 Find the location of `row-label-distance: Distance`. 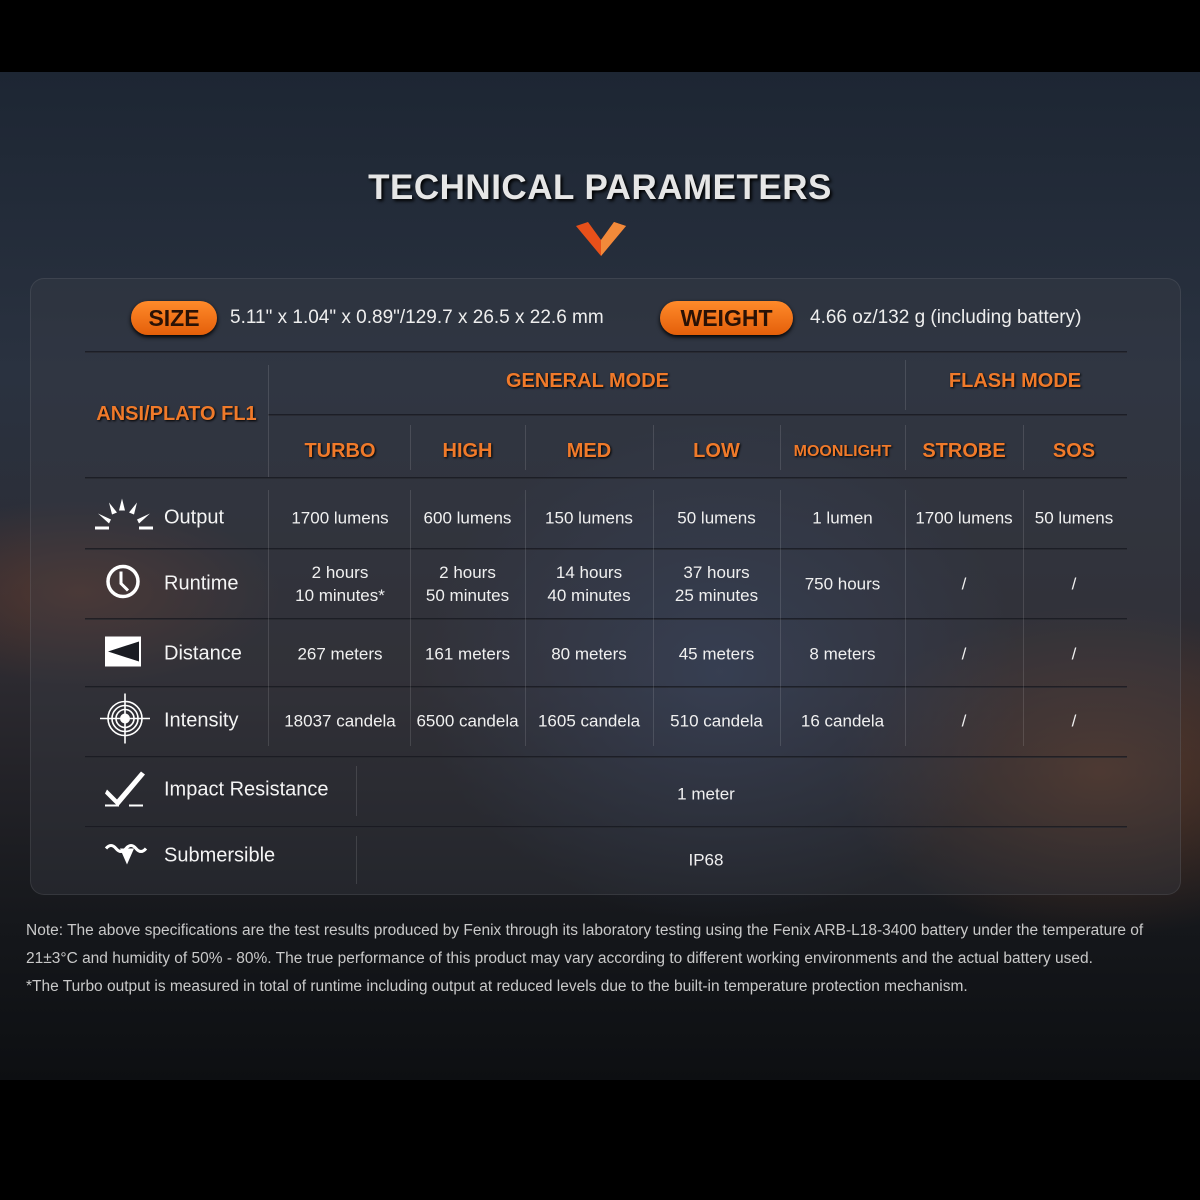

row-label-distance: Distance is located at coordinates (203, 653).